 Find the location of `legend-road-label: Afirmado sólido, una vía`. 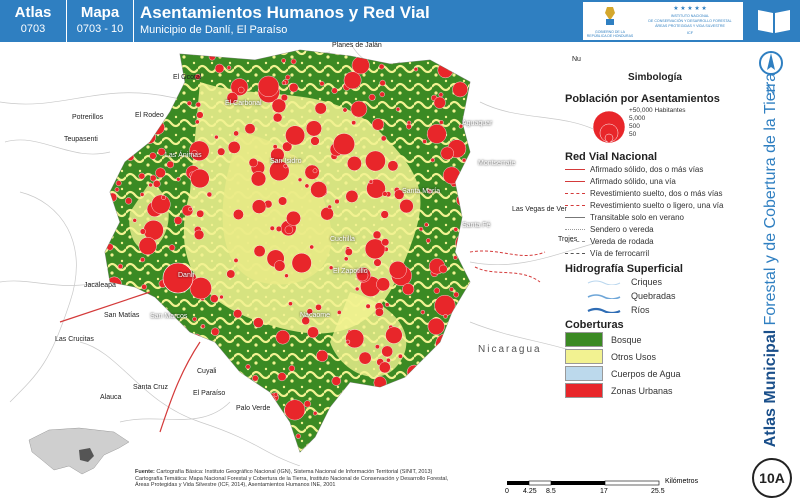

legend-road-label: Afirmado sólido, una vía is located at coordinates (633, 181).